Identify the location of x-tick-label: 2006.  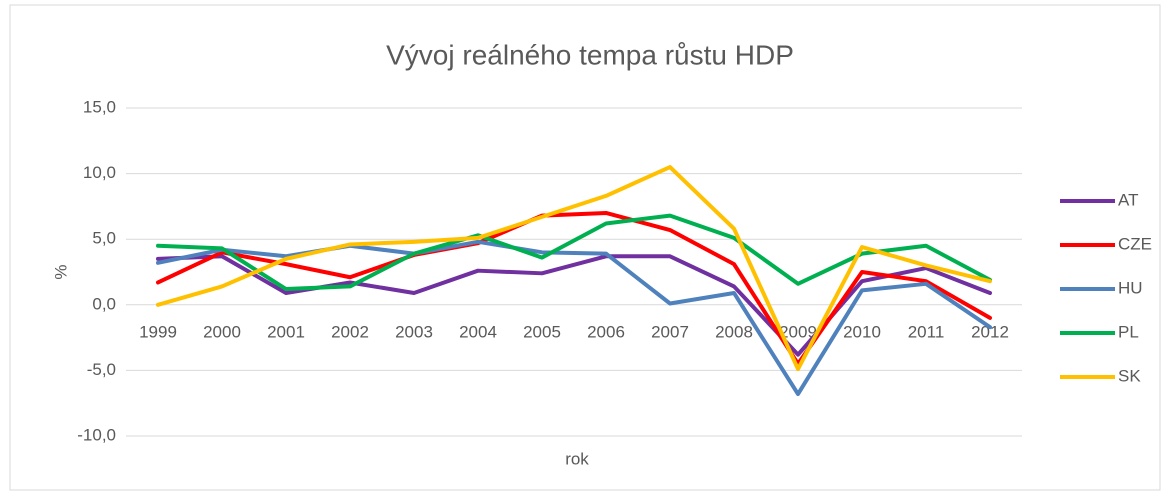
(606, 331).